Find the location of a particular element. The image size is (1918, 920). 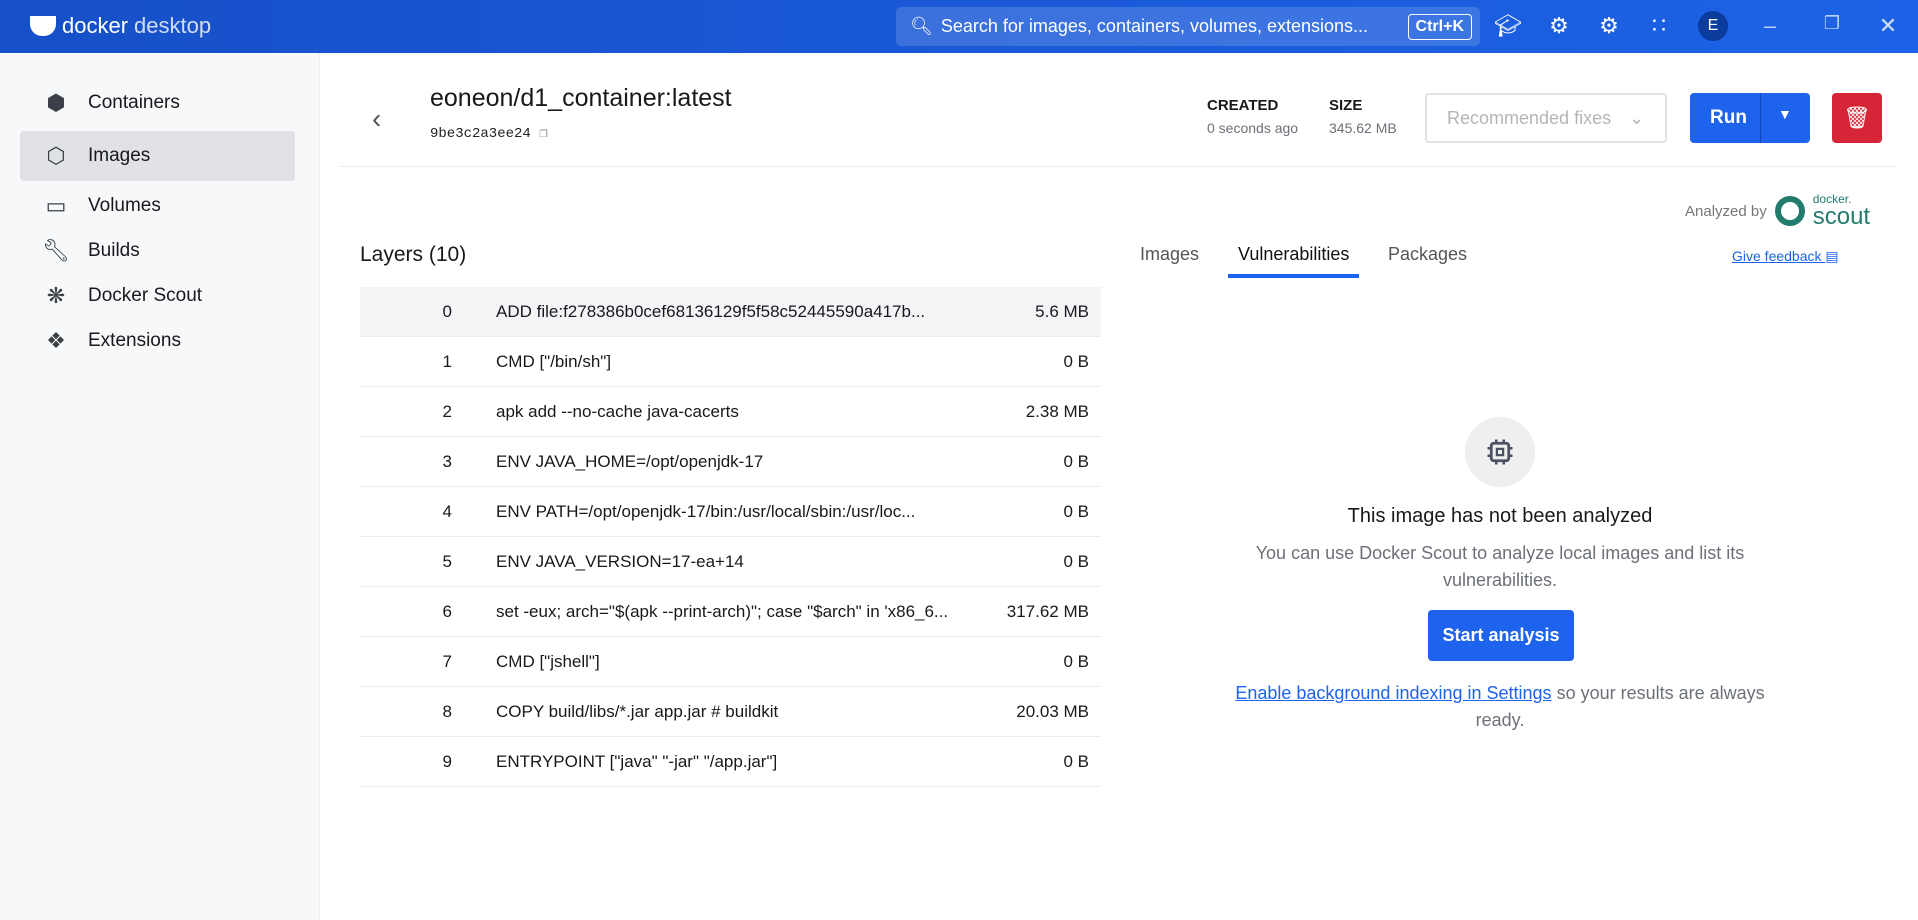

layer-size: 2.38 MB is located at coordinates (1057, 411).